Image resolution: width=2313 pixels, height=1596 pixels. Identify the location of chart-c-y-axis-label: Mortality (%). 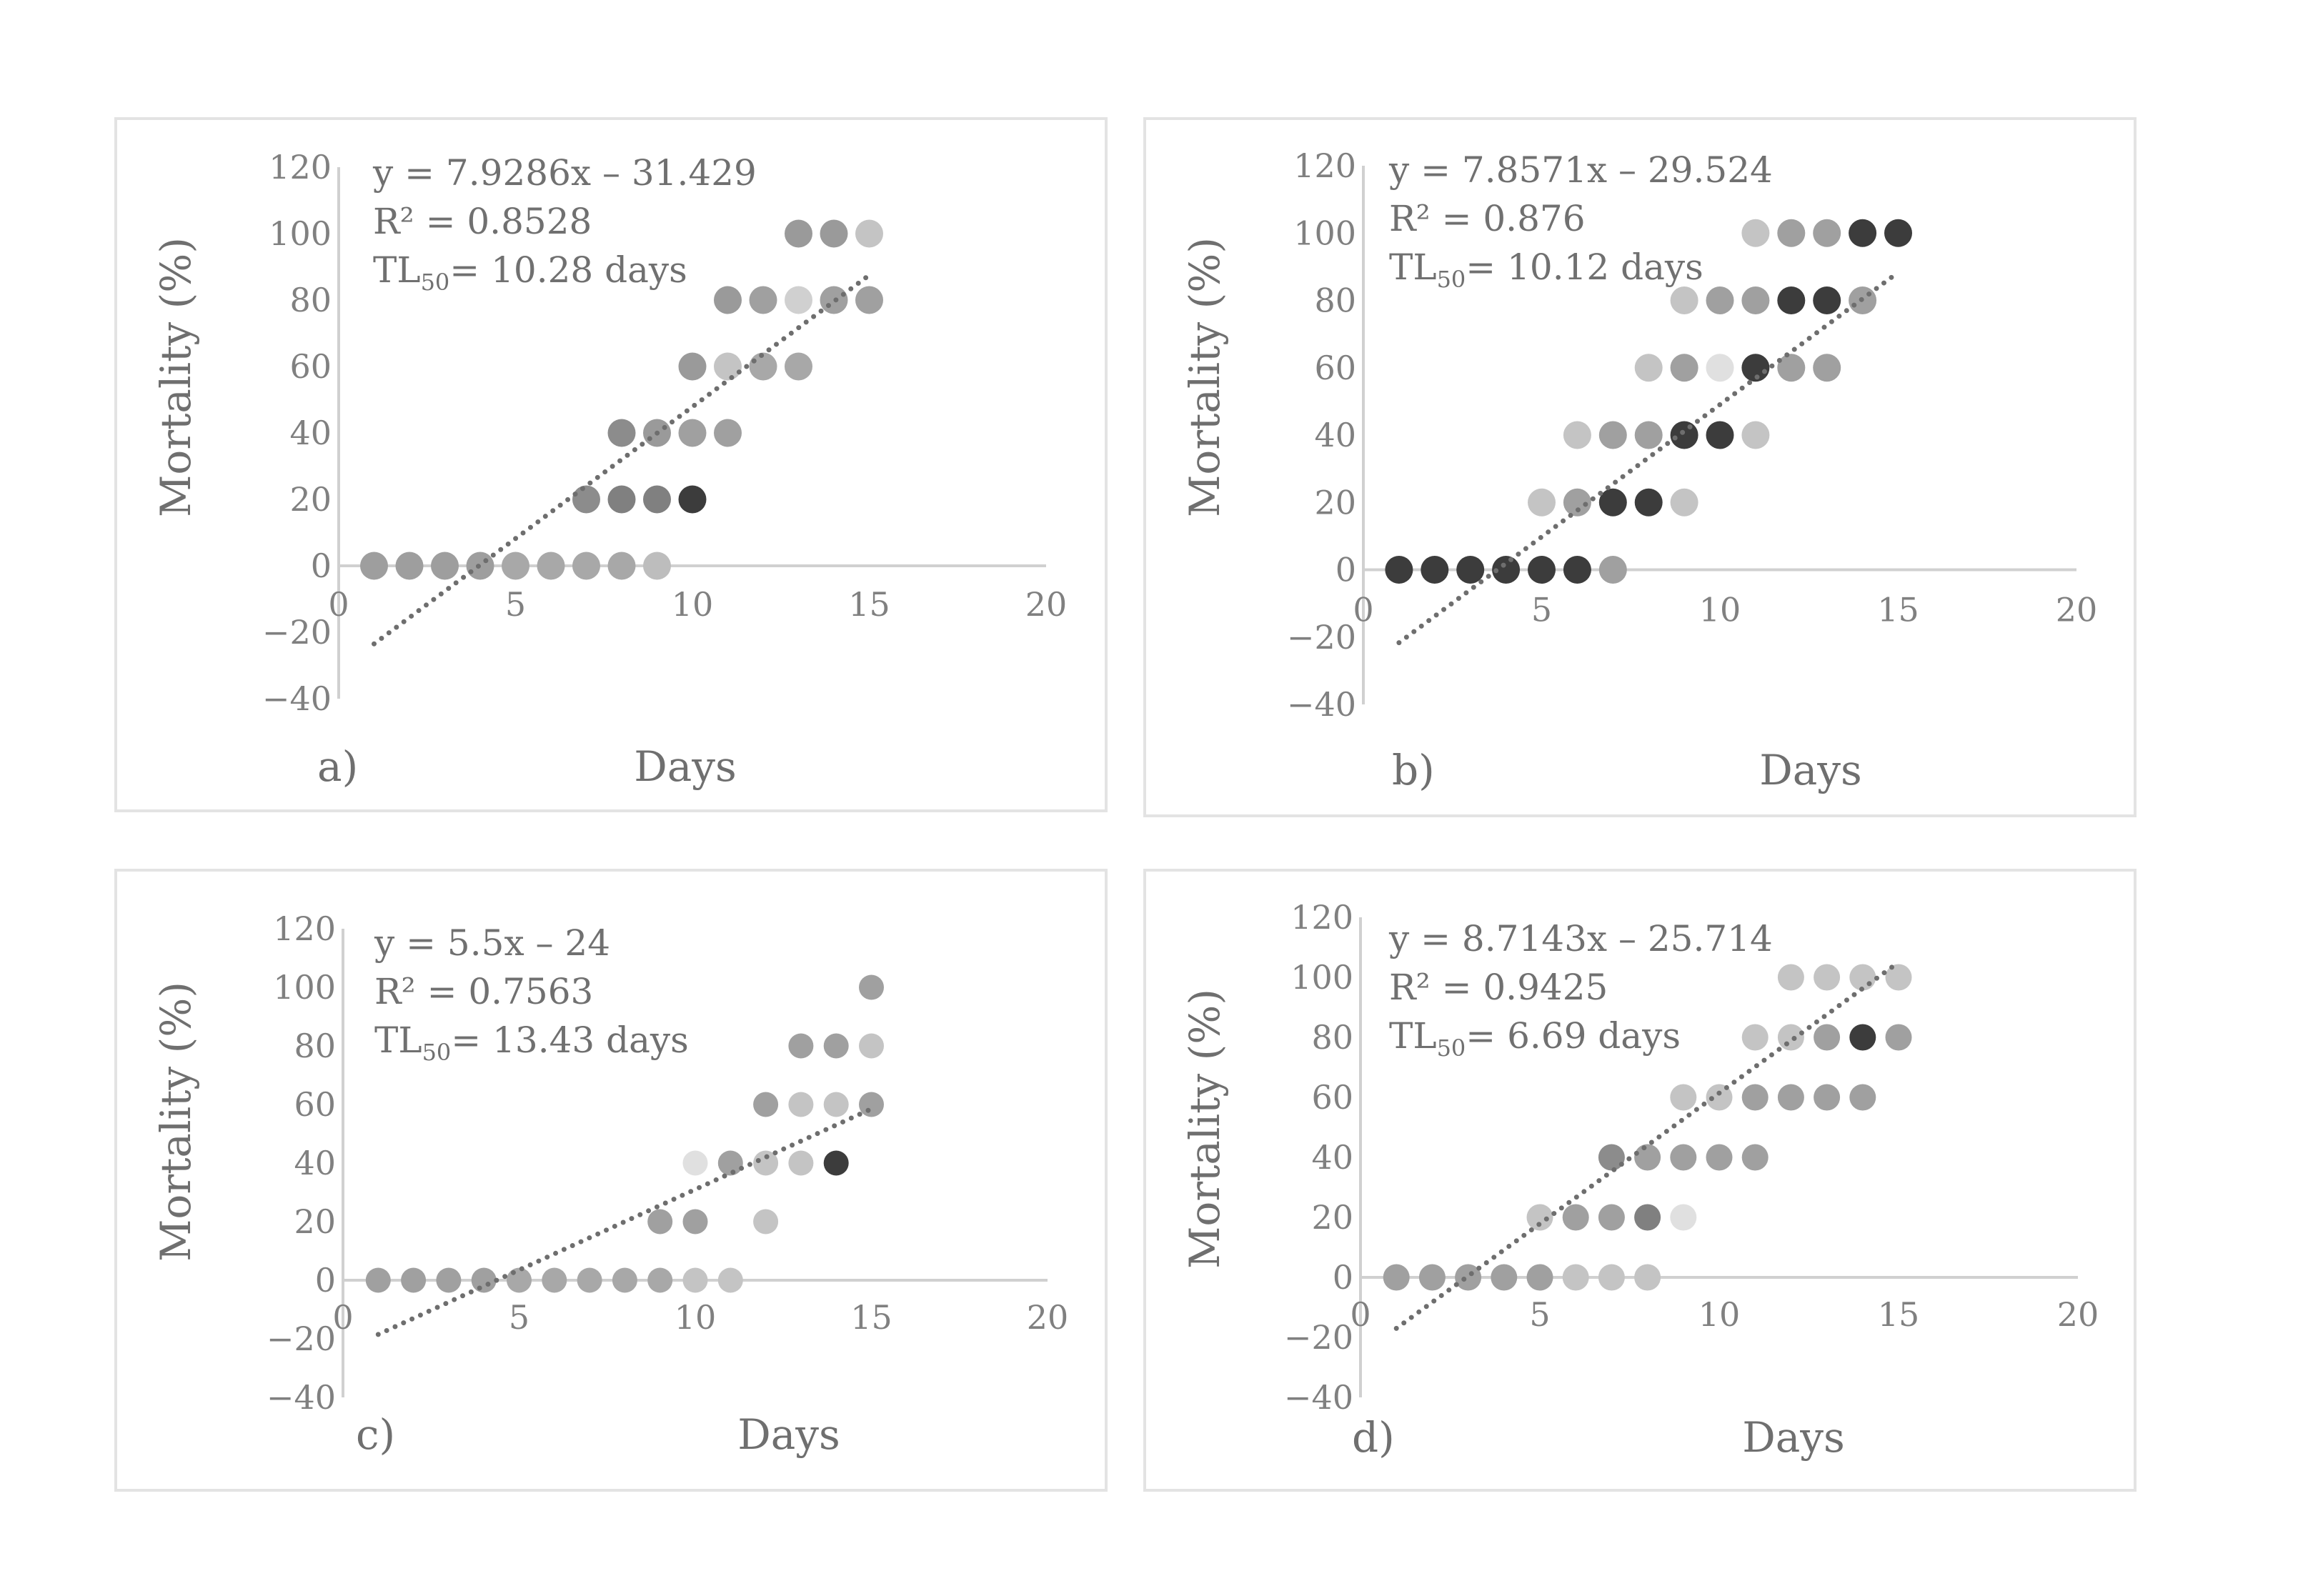
(175, 1122).